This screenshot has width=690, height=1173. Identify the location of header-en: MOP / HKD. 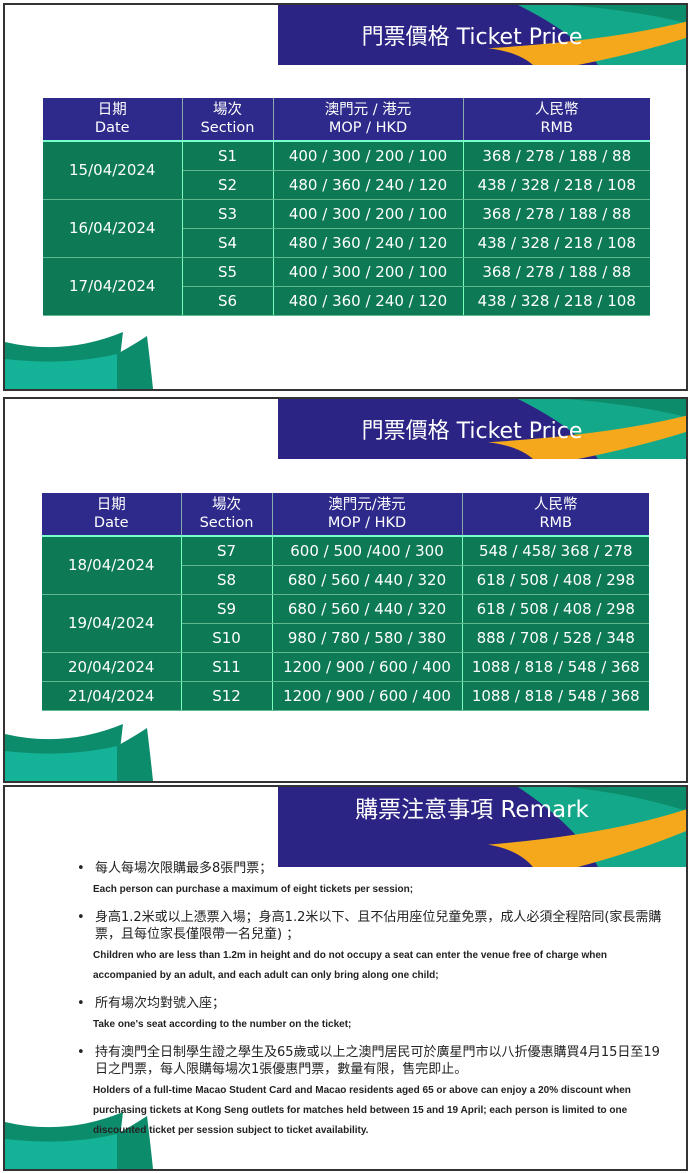
(368, 128).